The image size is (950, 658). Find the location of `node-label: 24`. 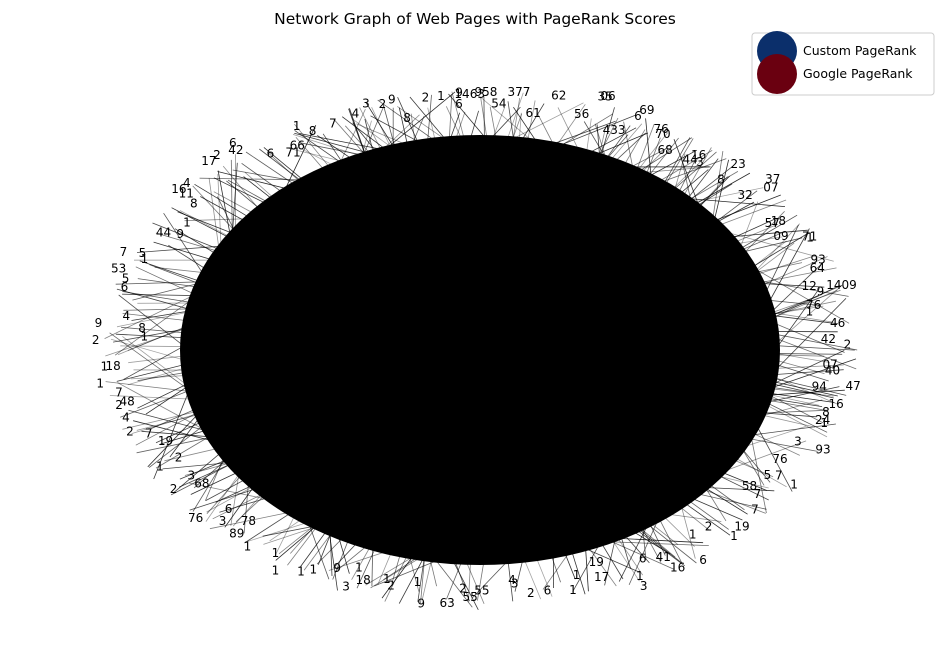

node-label: 24 is located at coordinates (822, 420).